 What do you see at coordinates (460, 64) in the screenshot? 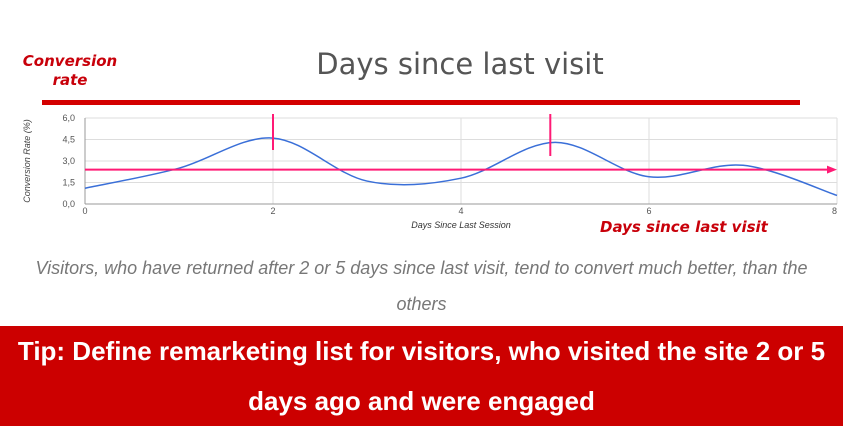
I see `page-title: Days since last visit` at bounding box center [460, 64].